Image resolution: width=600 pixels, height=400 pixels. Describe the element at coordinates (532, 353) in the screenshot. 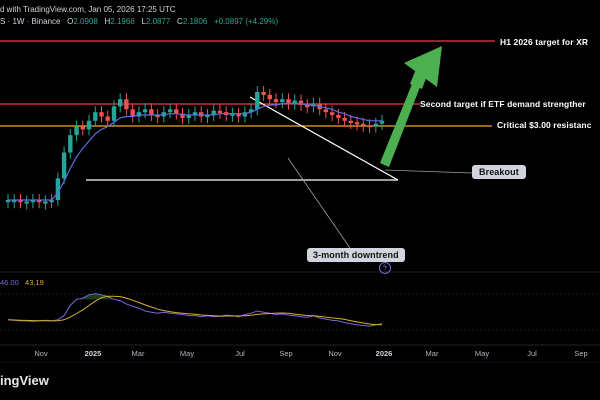

I see `xtick-jul-2026: Jul` at that location.